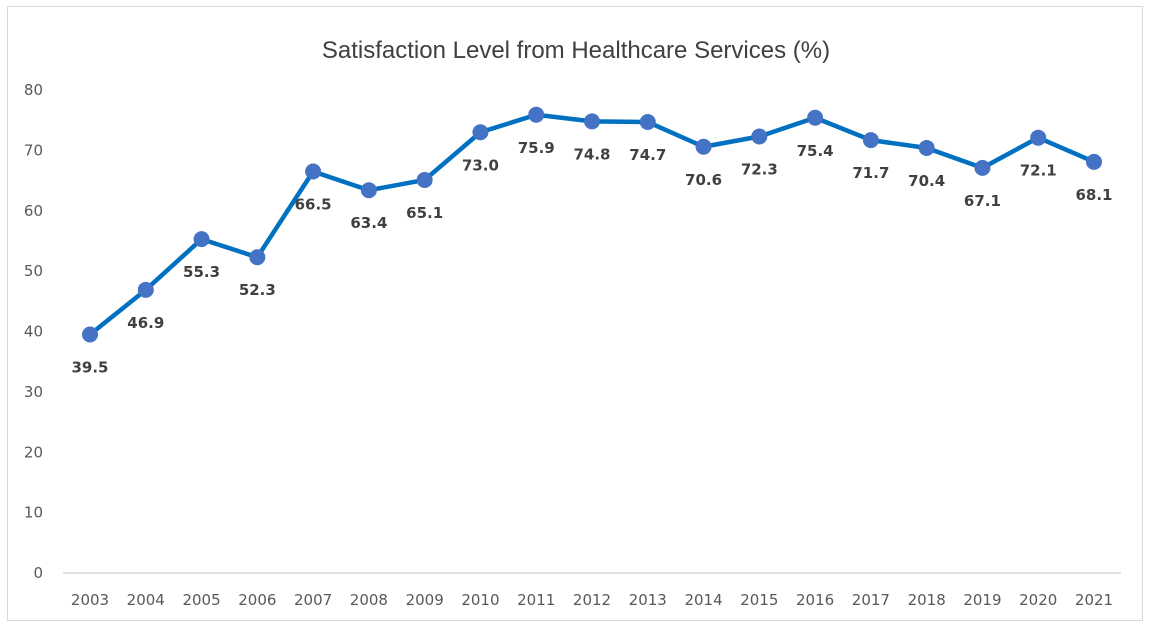 The image size is (1152, 629). Describe the element at coordinates (33, 271) in the screenshot. I see `y-tick-label: 50` at that location.